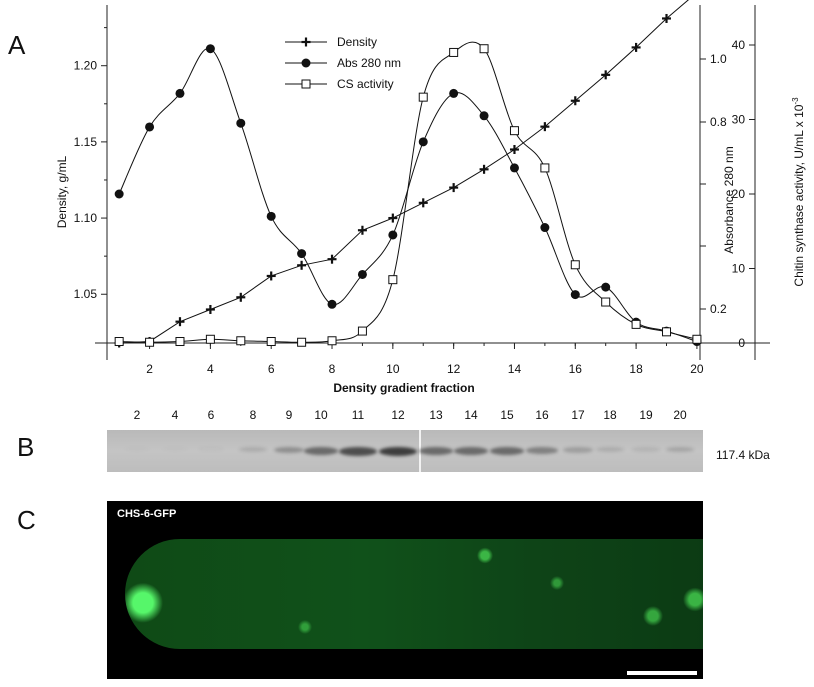 Image resolution: width=814 pixels, height=687 pixels. What do you see at coordinates (662, 673) in the screenshot?
I see `scale-bar` at bounding box center [662, 673].